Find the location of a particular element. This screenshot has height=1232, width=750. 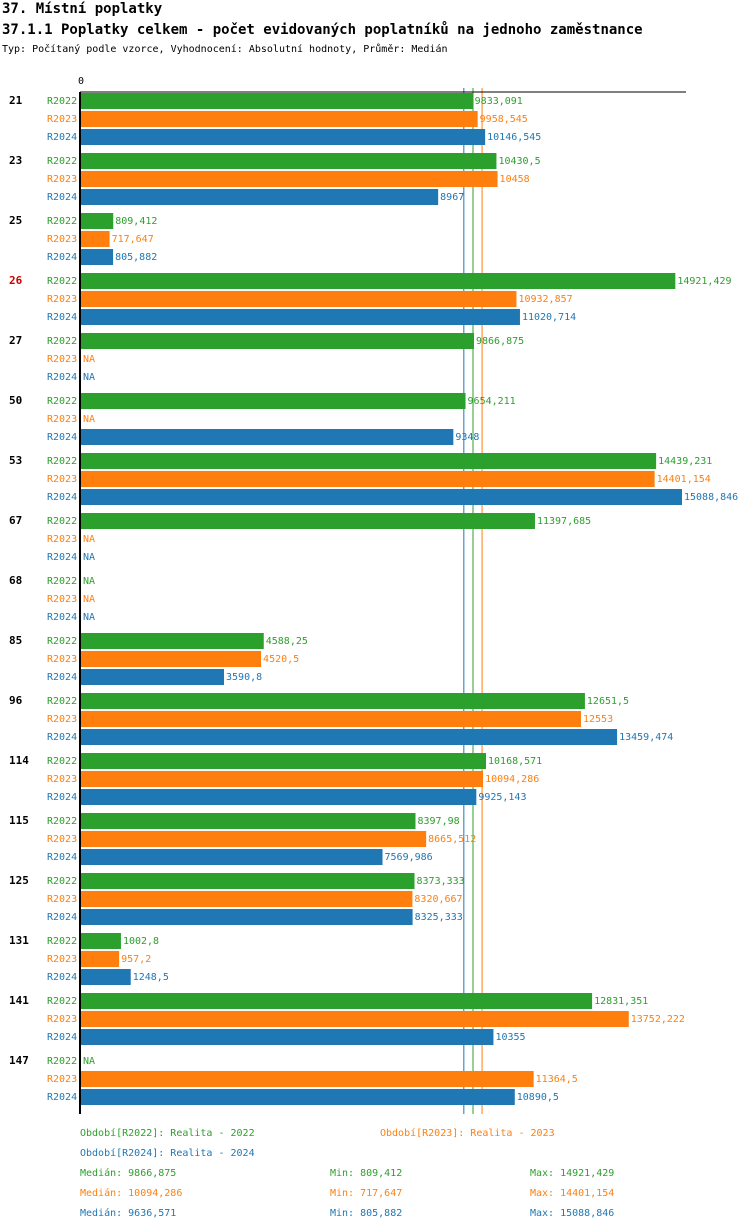

legend-median-r2022: Medián: 9866,875 is located at coordinates (128, 1173).